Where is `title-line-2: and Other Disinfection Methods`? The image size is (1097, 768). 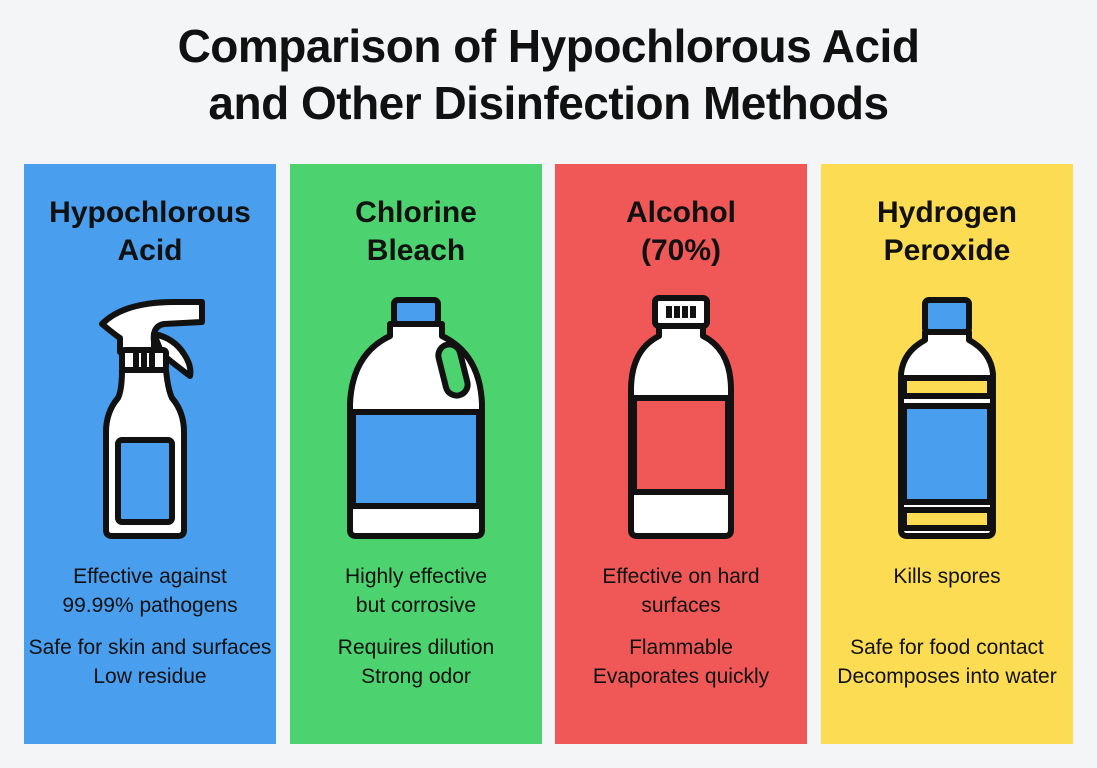
title-line-2: and Other Disinfection Methods is located at coordinates (548, 103).